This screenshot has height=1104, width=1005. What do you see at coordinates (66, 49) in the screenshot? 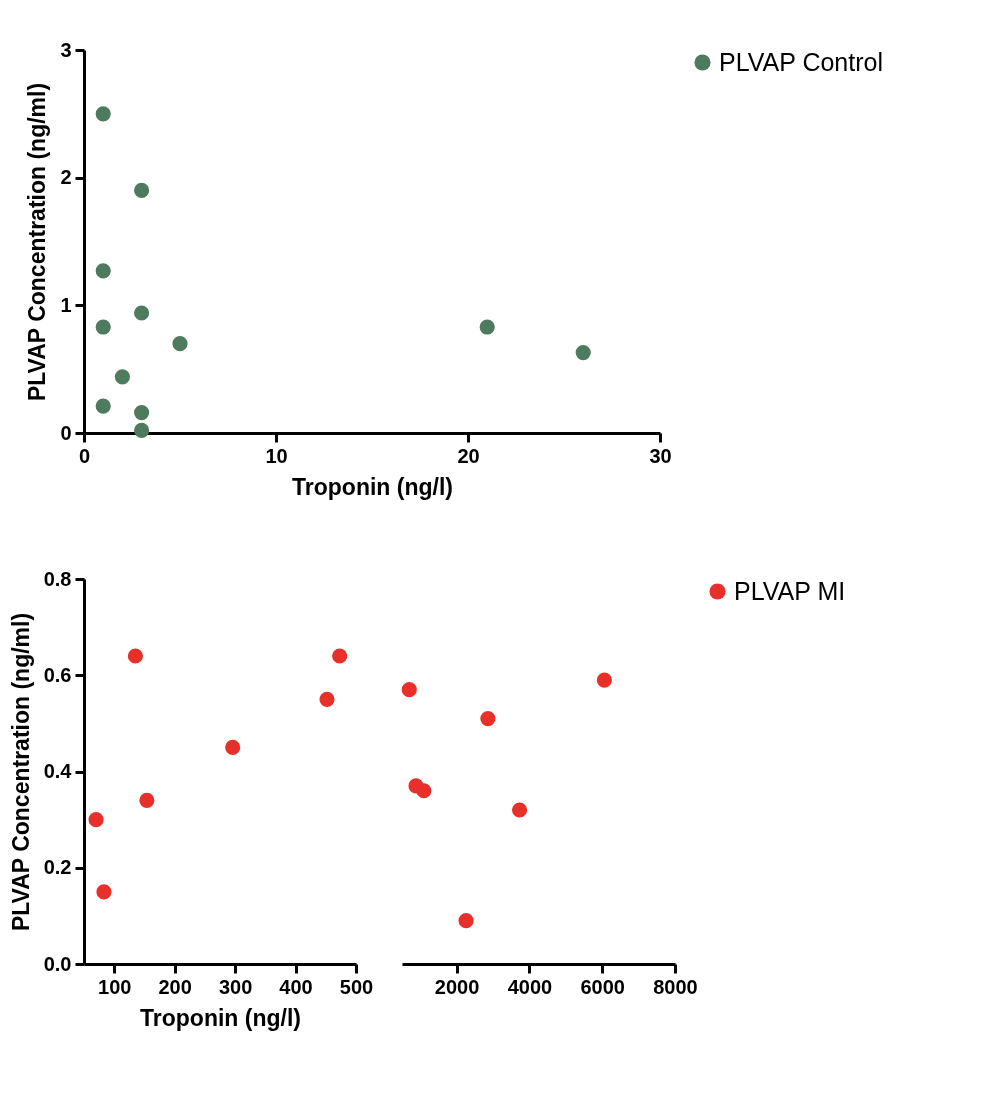
I see `y-tick-label: 3` at bounding box center [66, 49].